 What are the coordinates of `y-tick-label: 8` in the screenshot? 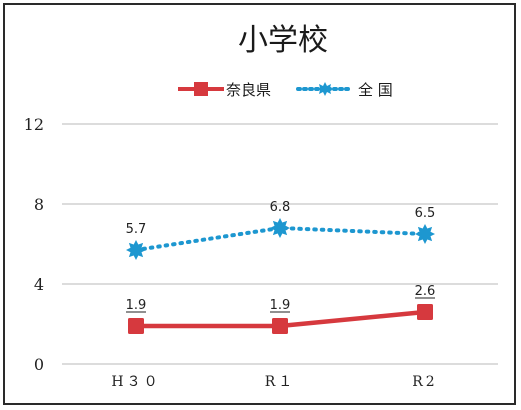 It's located at (39, 204).